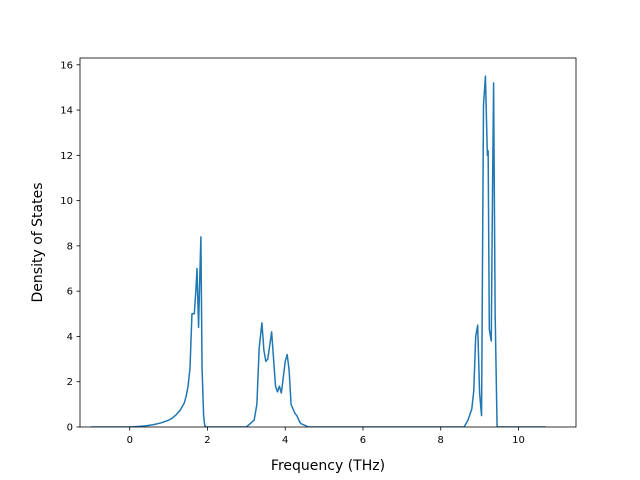 This screenshot has width=640, height=480. Describe the element at coordinates (38, 243) in the screenshot. I see `y-axis-label: Density of States` at that location.